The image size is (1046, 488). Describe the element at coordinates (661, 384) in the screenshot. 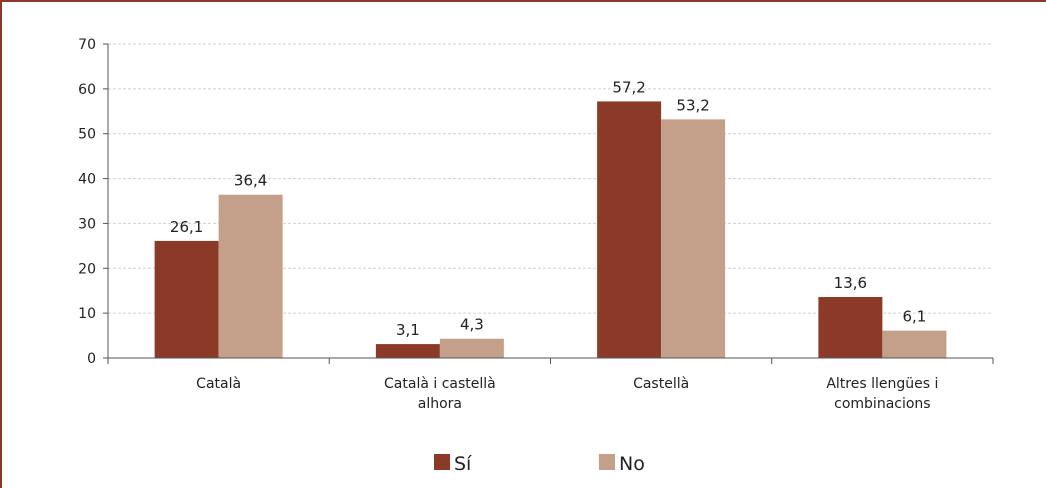

I see `category-label: Castellà` at that location.